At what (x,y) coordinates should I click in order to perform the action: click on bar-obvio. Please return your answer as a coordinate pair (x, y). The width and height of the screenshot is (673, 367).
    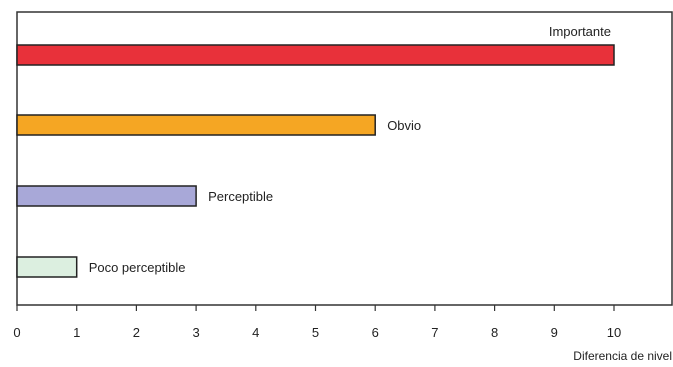
    Looking at the image, I should click on (196, 125).